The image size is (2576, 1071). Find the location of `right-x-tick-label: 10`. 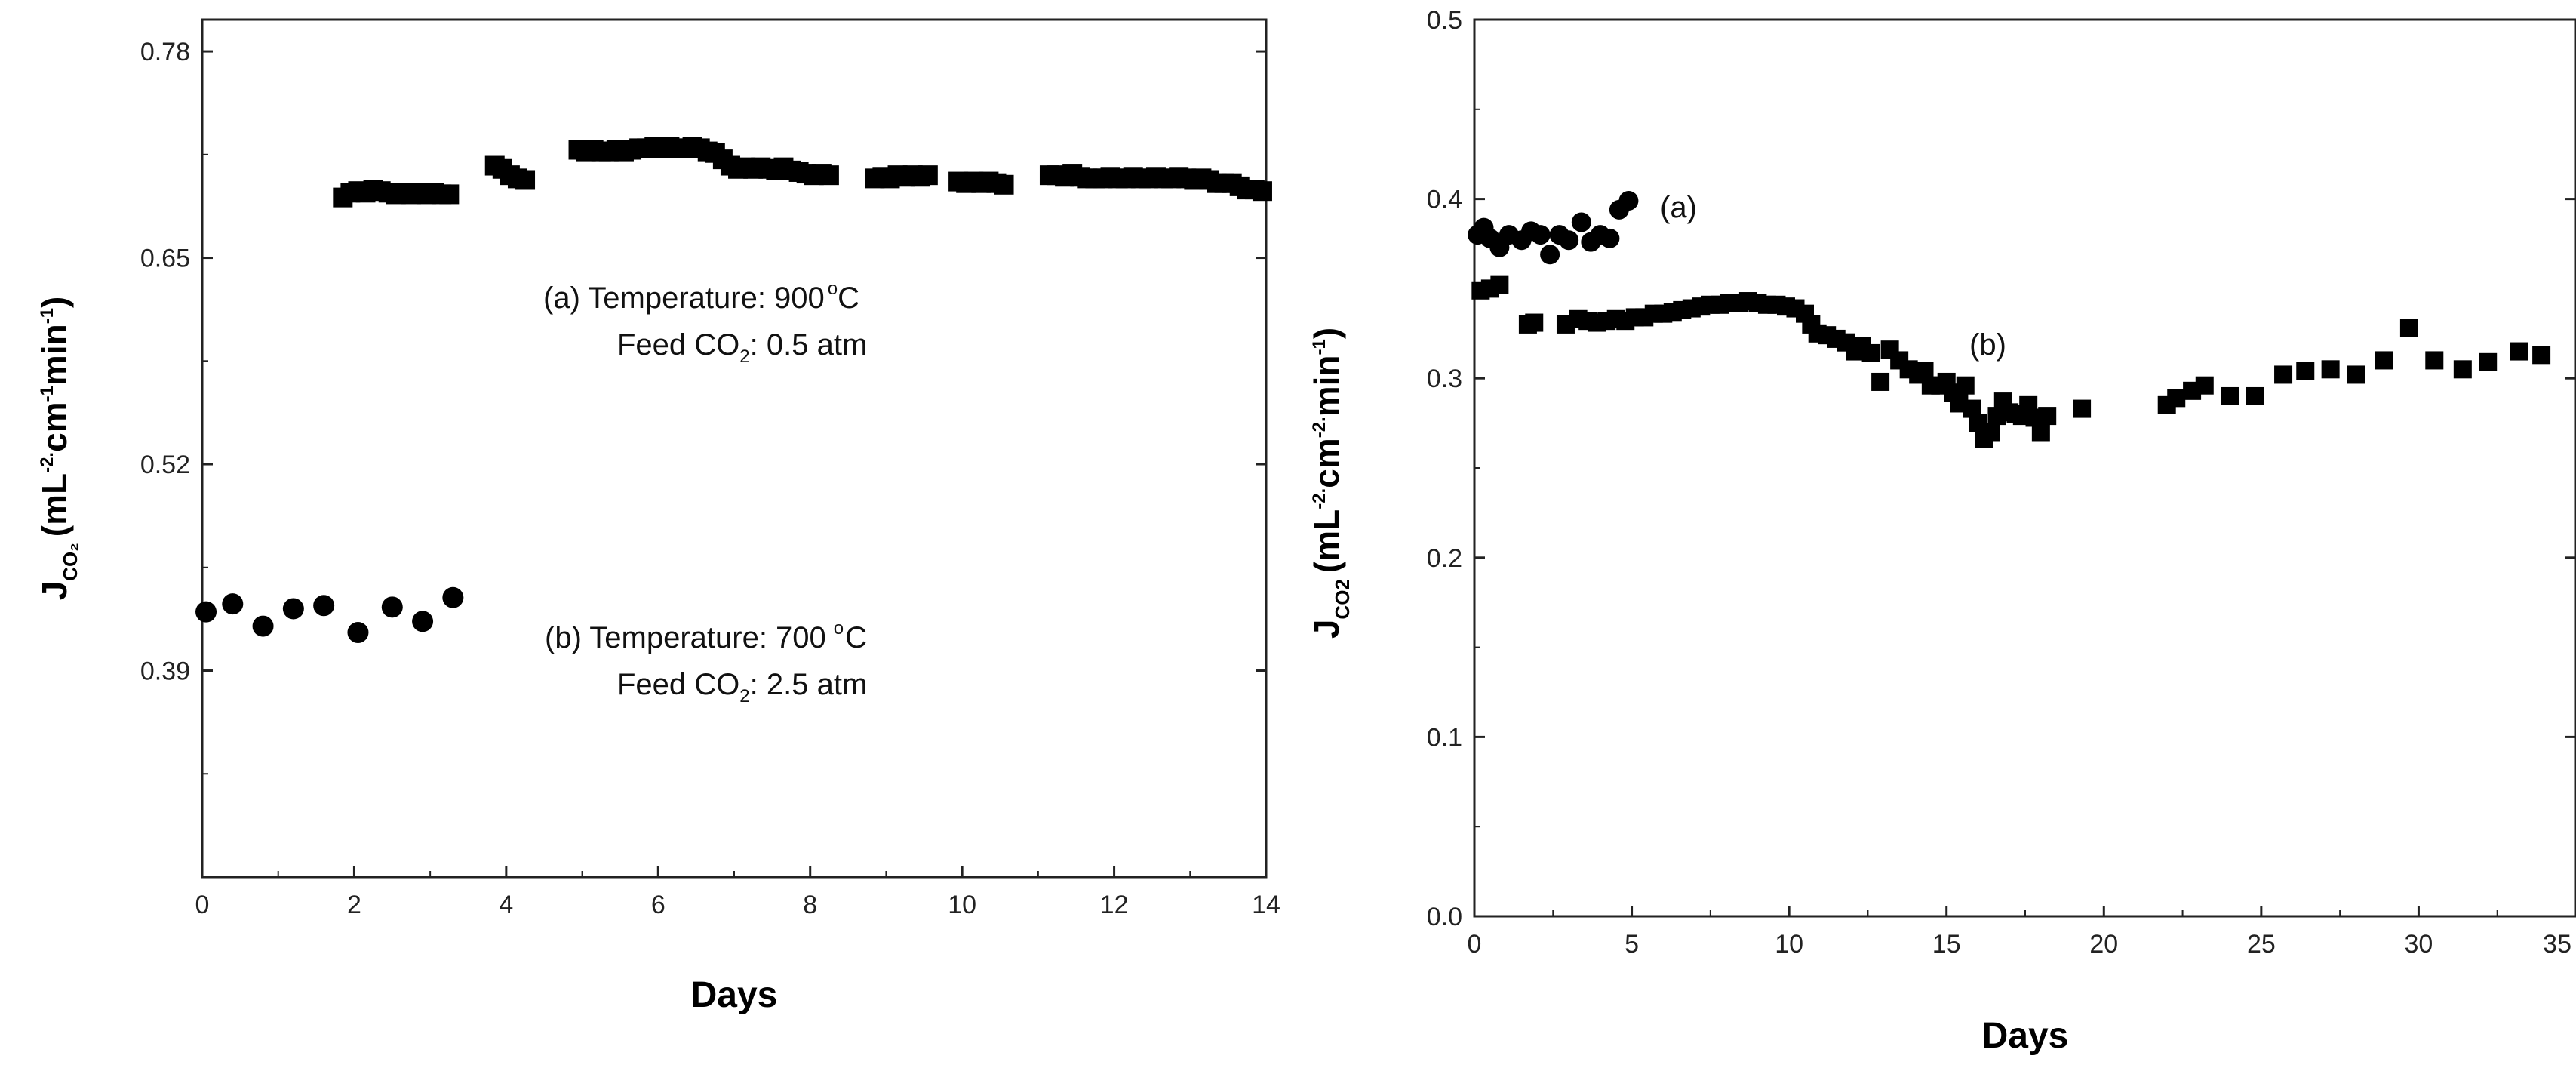

right-x-tick-label: 10 is located at coordinates (1789, 944).